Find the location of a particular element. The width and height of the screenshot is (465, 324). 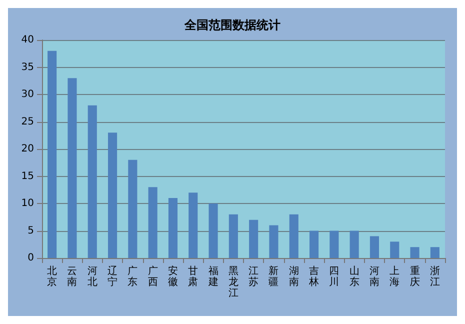

x-tick-label: 江苏 is located at coordinates (253, 276).